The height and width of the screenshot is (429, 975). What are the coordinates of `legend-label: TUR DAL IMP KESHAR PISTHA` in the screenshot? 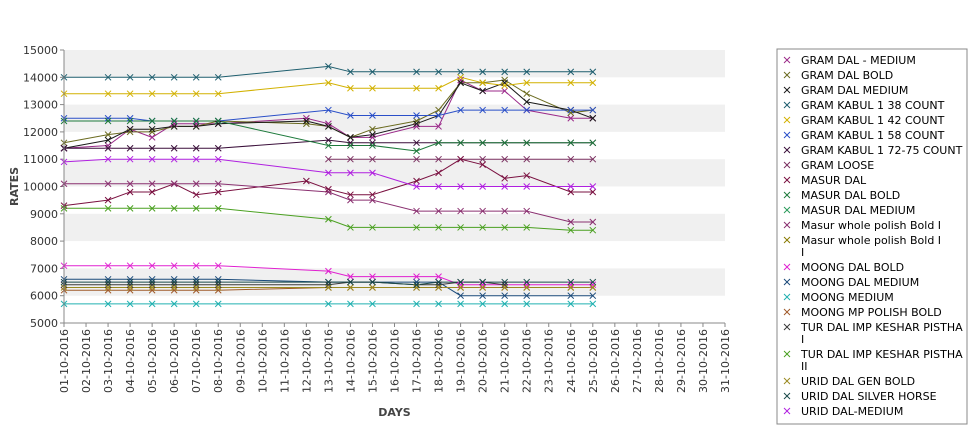 It's located at (881, 327).